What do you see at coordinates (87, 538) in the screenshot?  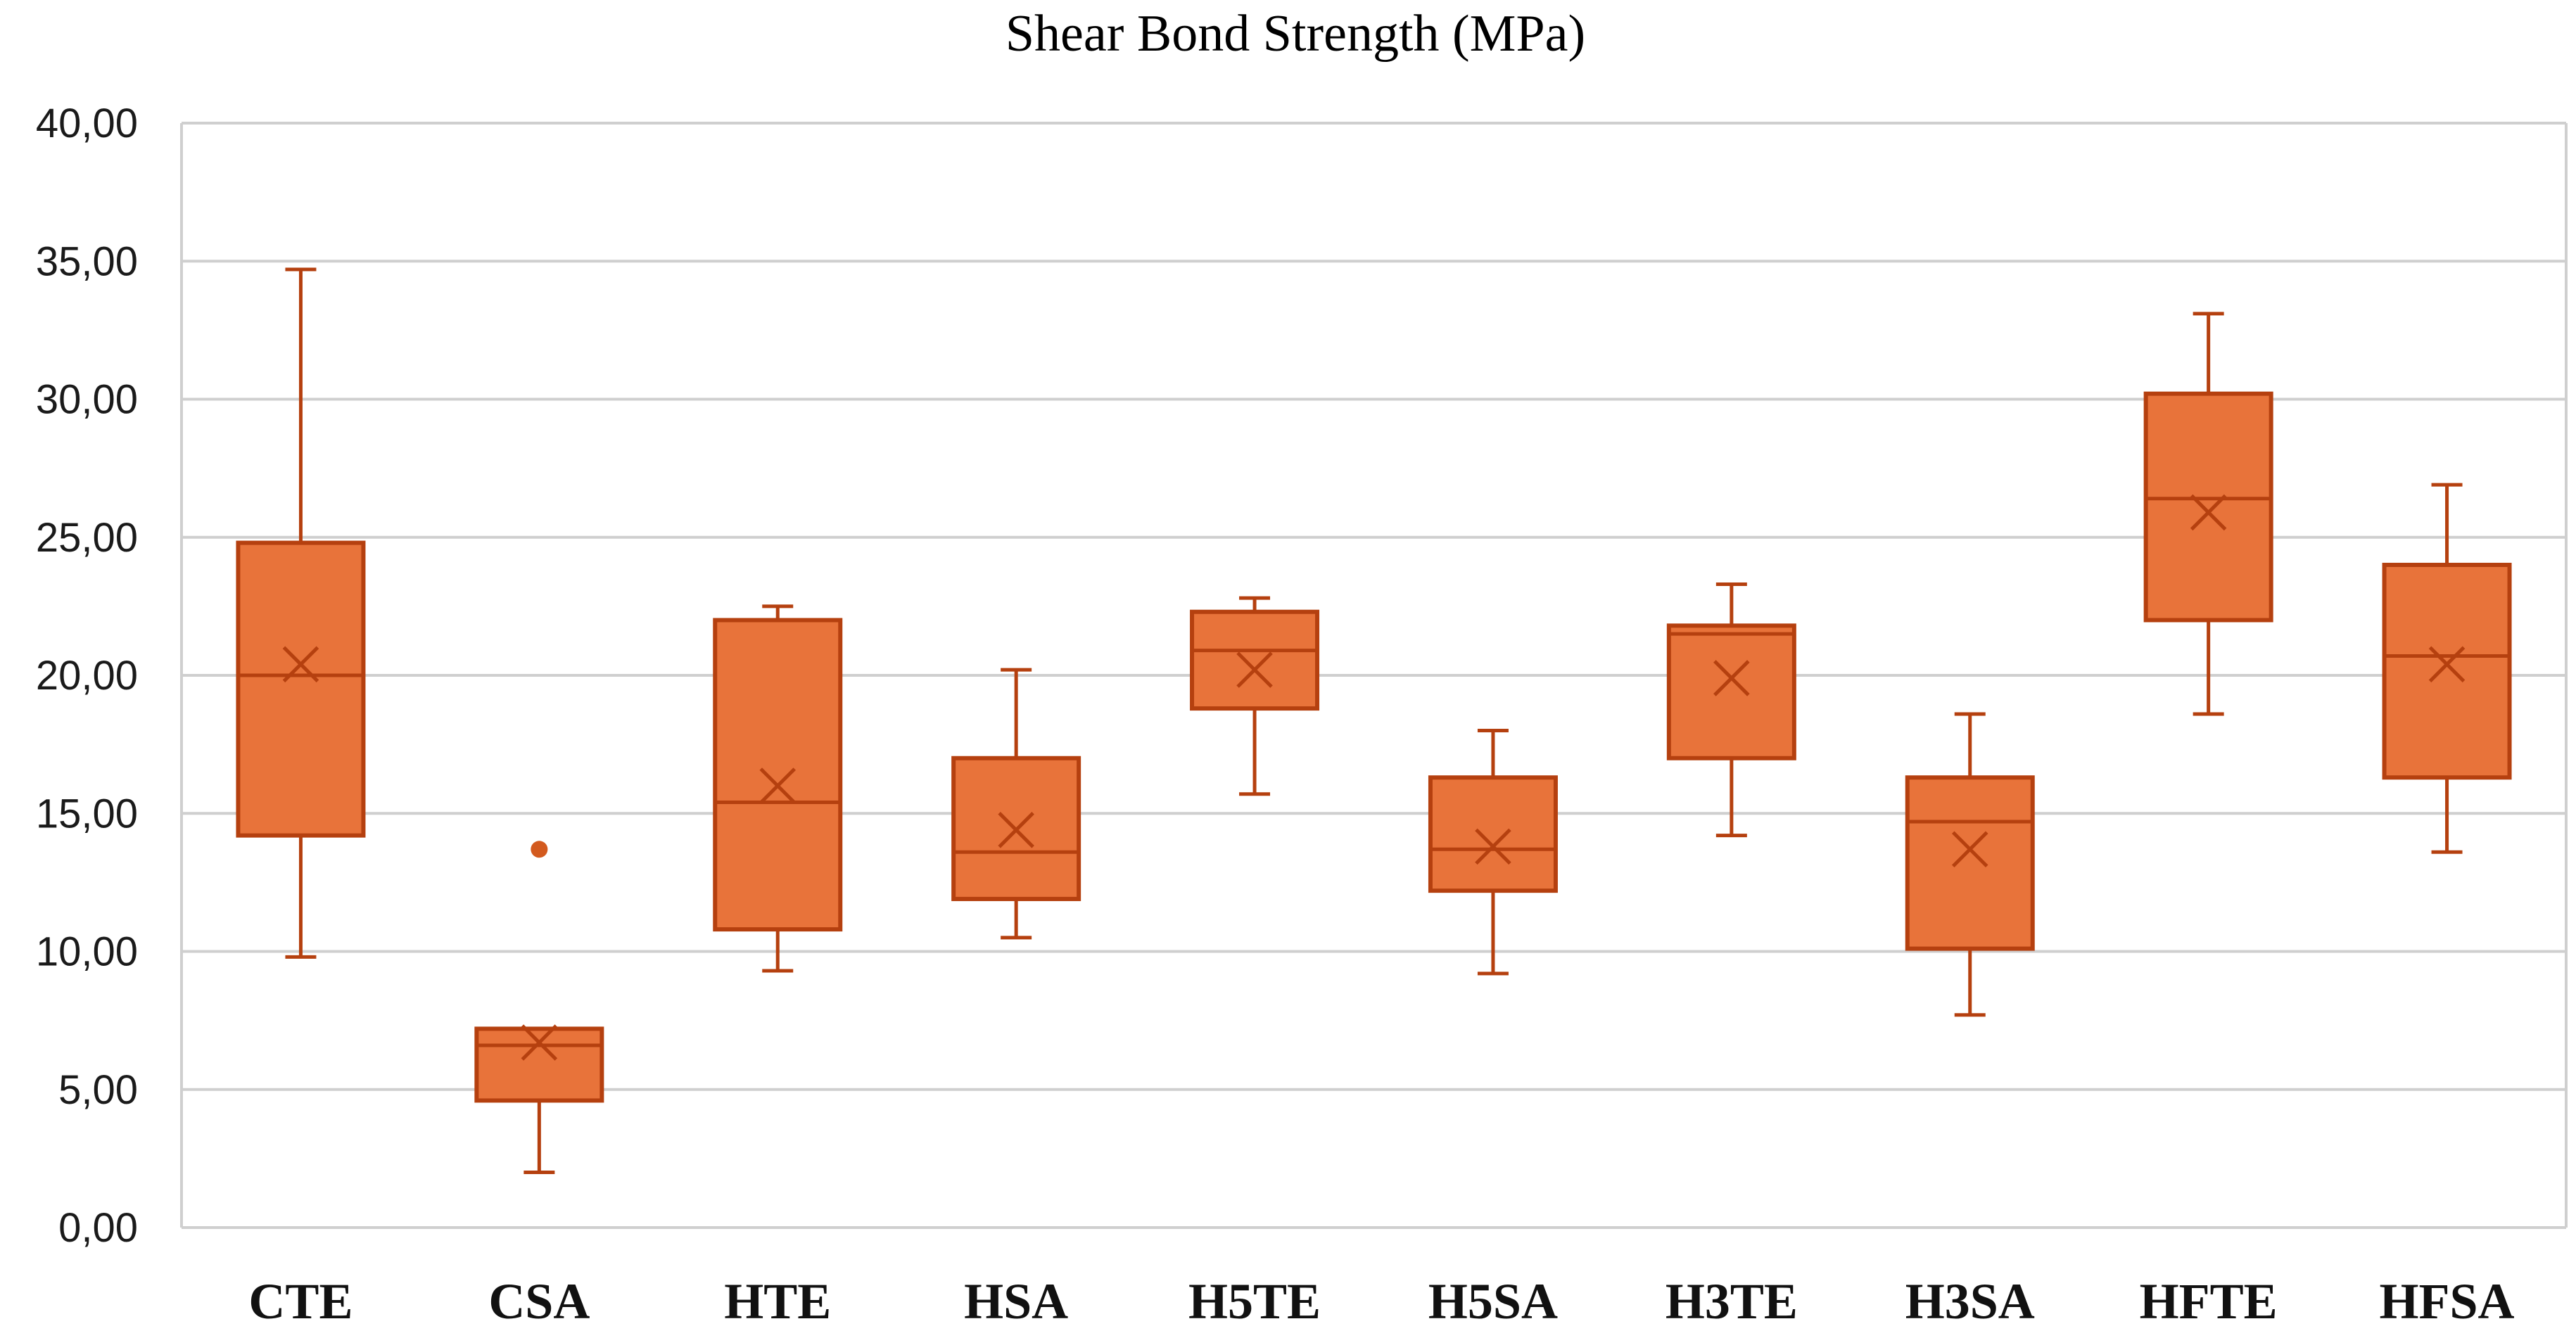 I see `y-tick-label: 25,00` at bounding box center [87, 538].